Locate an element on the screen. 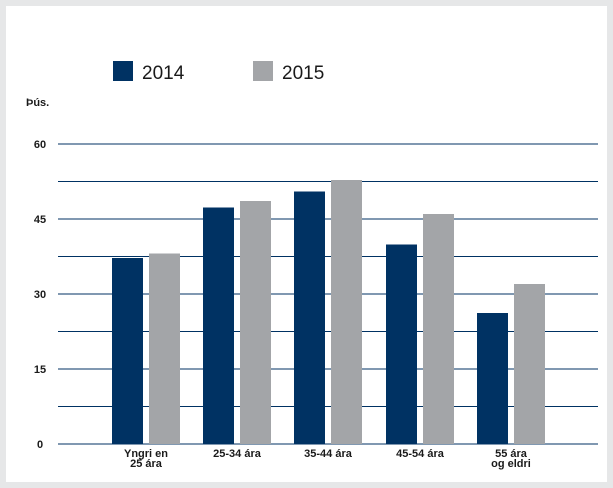 The height and width of the screenshot is (488, 613). x-category-label: 25 ára is located at coordinates (146, 464).